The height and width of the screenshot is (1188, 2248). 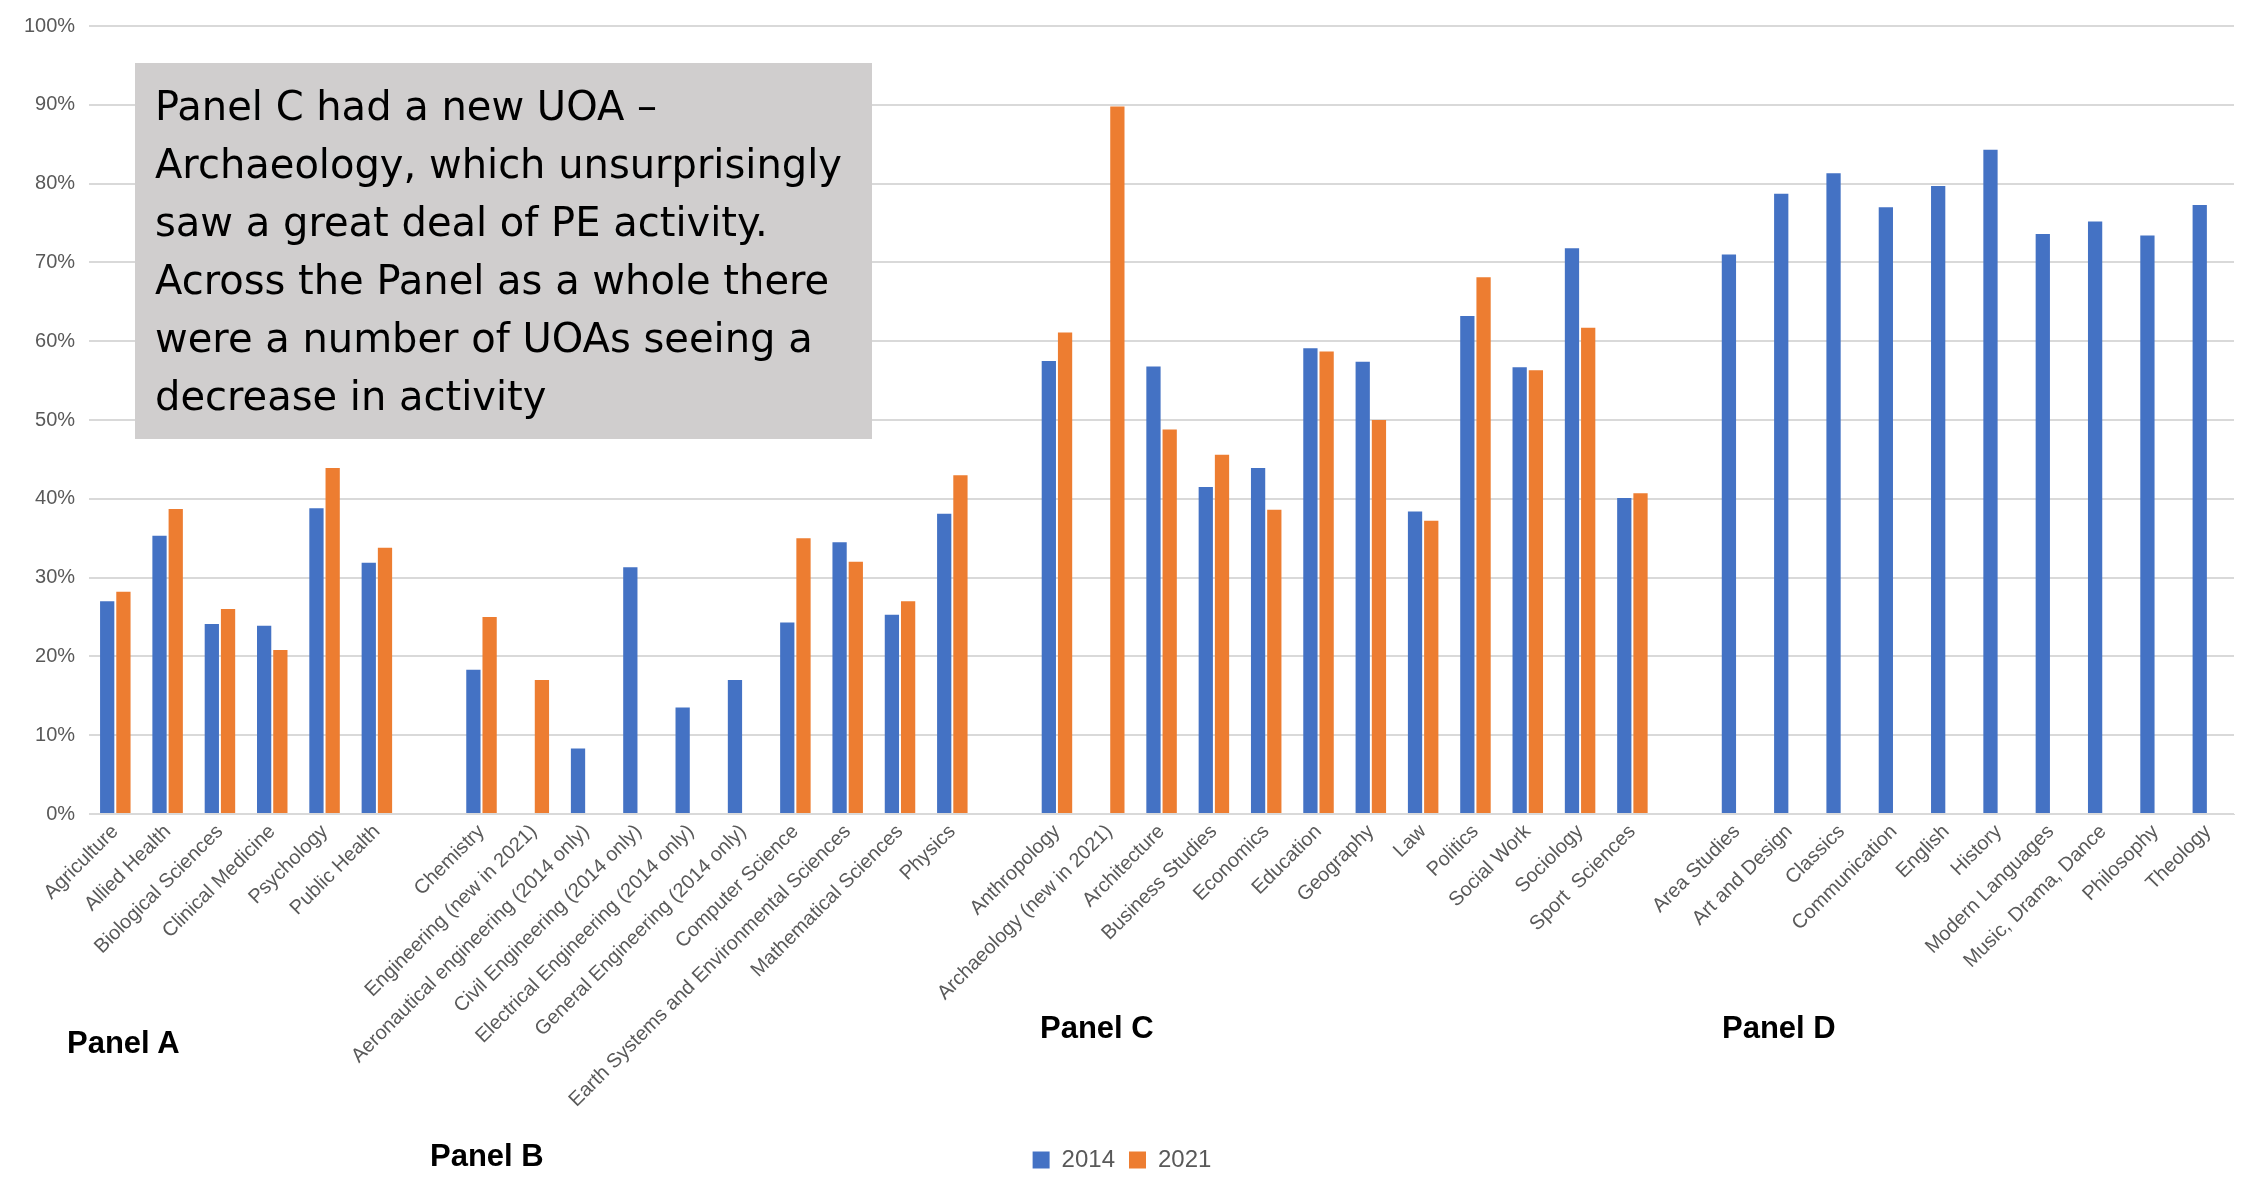 What do you see at coordinates (1185, 1158) in the screenshot?
I see `legend-label: 2021` at bounding box center [1185, 1158].